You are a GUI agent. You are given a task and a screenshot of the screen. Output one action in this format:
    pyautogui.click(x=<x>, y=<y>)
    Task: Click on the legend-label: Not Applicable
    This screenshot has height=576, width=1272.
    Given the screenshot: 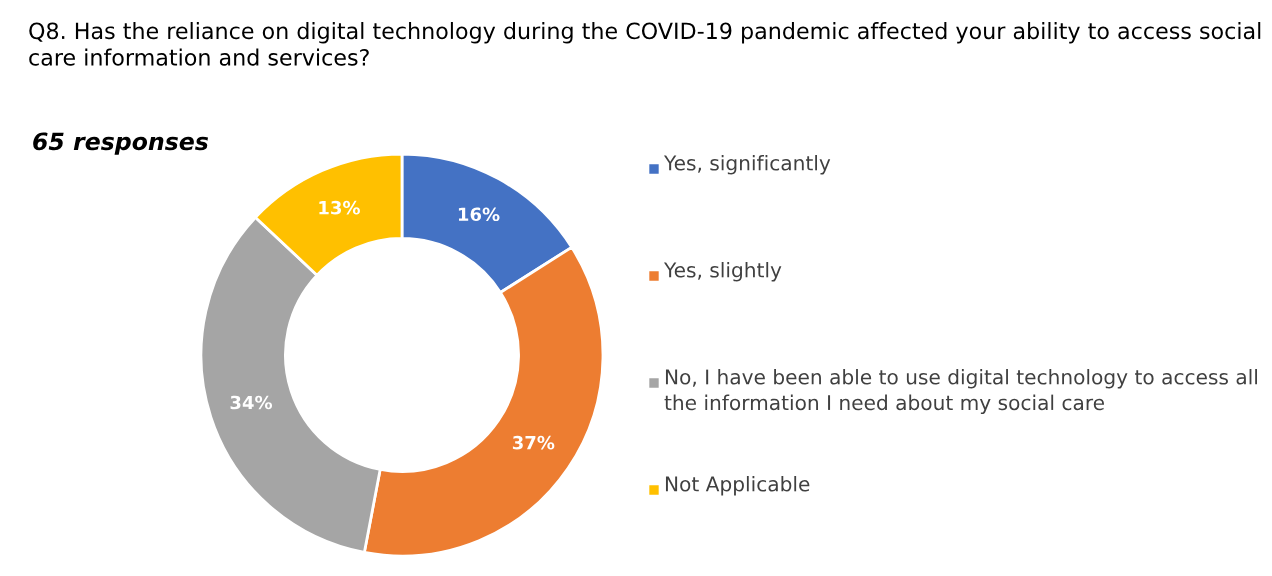 What is the action you would take?
    pyautogui.click(x=737, y=486)
    